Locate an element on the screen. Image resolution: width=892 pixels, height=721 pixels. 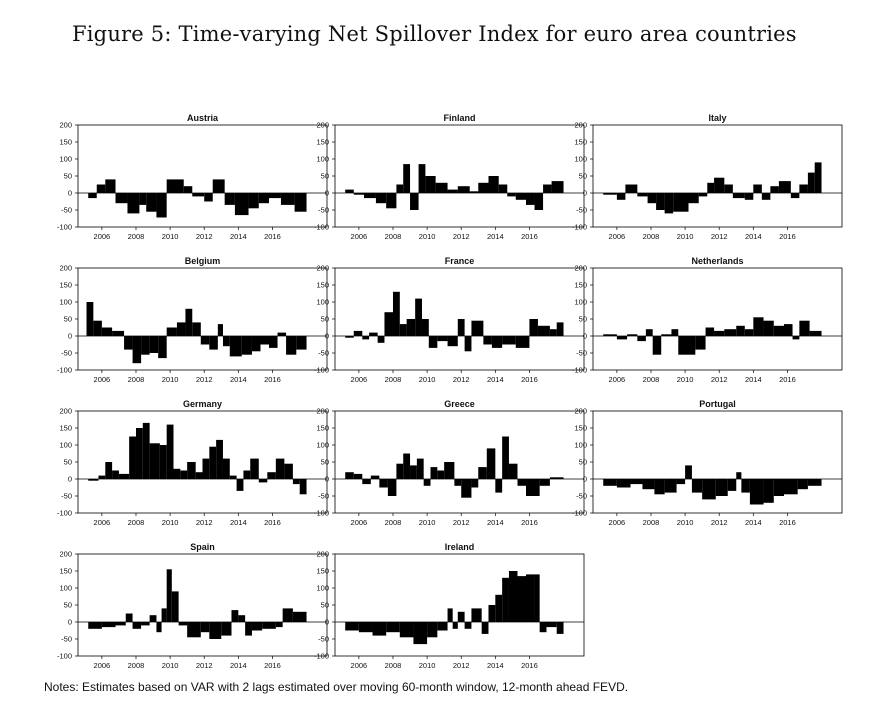
y-tick-label: -100 is located at coordinates (579, 370).